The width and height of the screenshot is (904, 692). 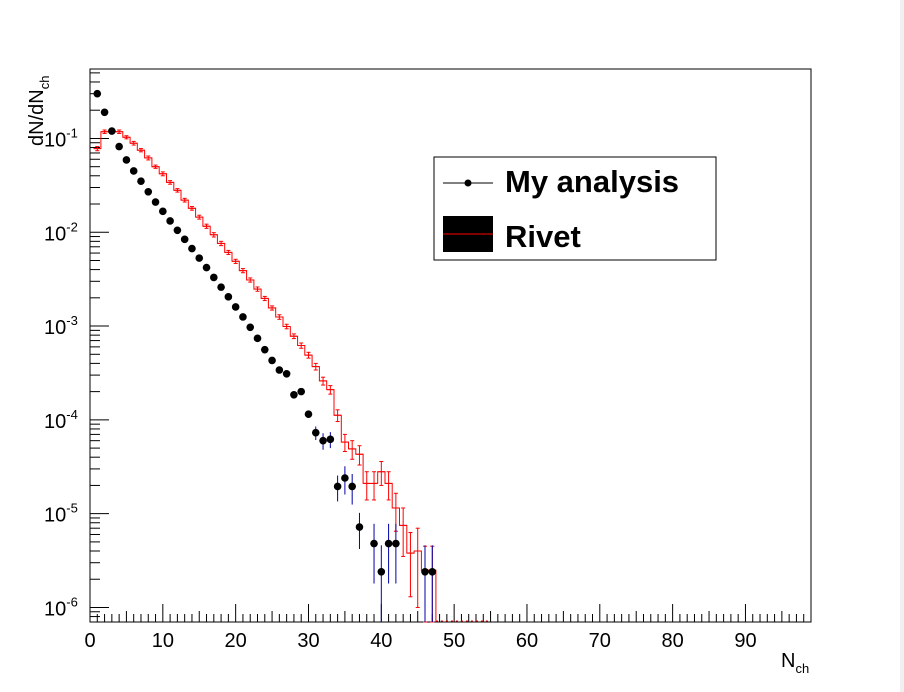 What do you see at coordinates (44, 83) in the screenshot?
I see `y-axis-title-sub: ch` at bounding box center [44, 83].